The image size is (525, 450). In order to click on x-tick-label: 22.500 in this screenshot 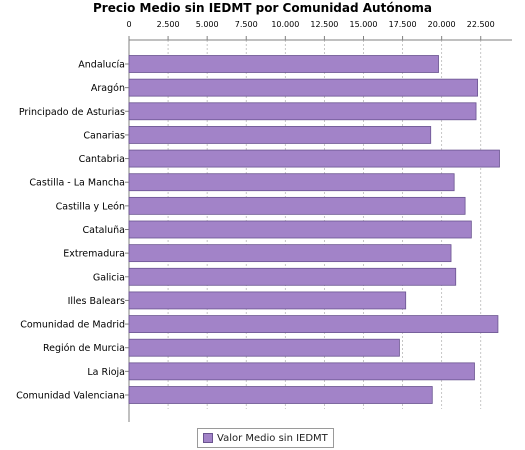, I will do `click(481, 24)`.